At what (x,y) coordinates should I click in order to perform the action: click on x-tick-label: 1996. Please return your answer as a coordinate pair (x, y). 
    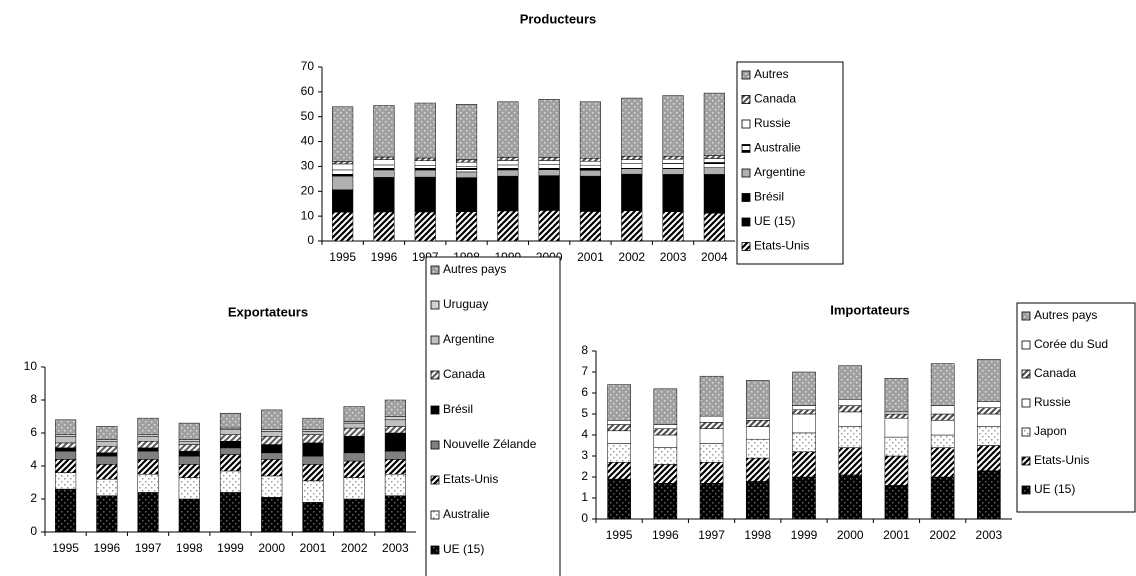
    Looking at the image, I should click on (106, 548).